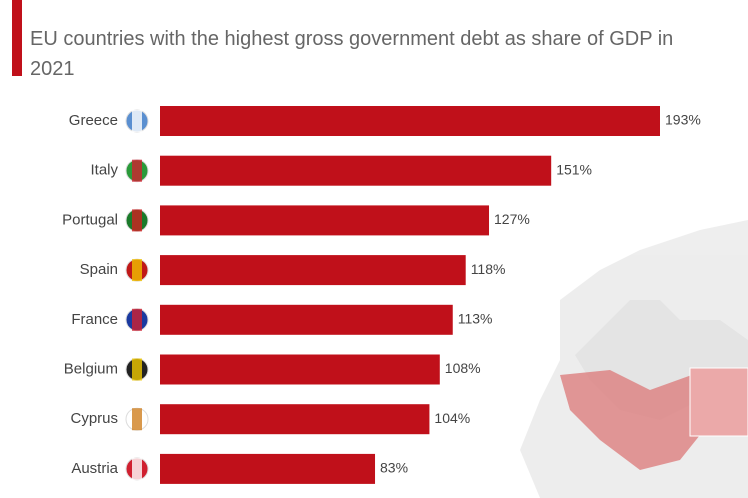 Image resolution: width=748 pixels, height=498 pixels. Describe the element at coordinates (104, 170) in the screenshot. I see `category-label: Italy` at that location.